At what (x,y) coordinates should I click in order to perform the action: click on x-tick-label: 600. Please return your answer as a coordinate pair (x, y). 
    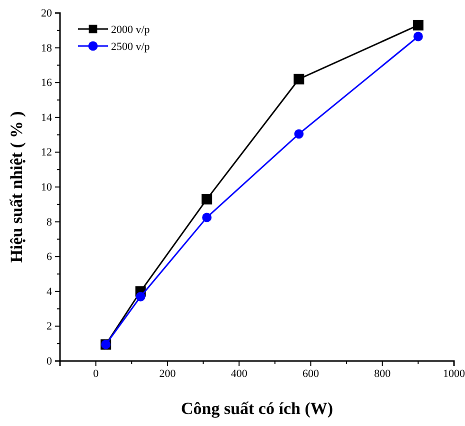
    Looking at the image, I should click on (311, 374).